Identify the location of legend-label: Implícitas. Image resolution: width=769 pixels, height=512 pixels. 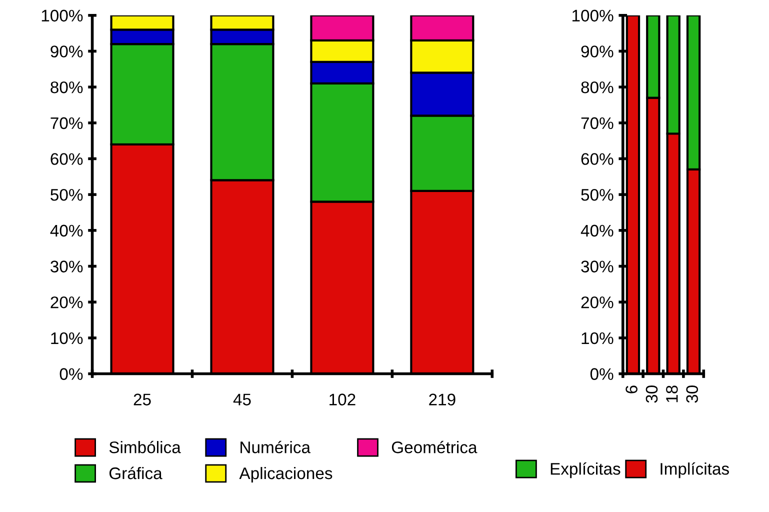
(694, 470).